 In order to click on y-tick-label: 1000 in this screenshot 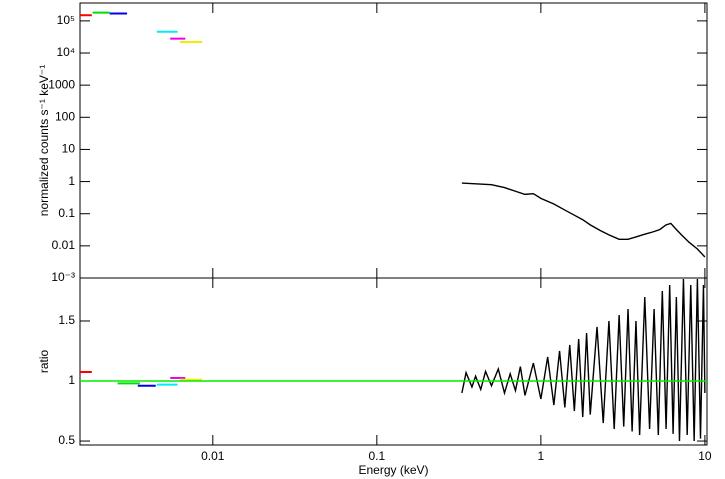, I will do `click(61, 84)`.